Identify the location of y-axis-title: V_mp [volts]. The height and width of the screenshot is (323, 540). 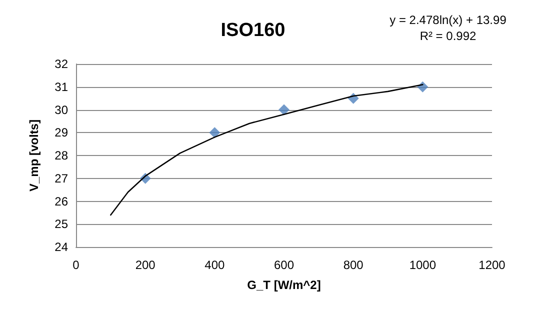
(34, 155).